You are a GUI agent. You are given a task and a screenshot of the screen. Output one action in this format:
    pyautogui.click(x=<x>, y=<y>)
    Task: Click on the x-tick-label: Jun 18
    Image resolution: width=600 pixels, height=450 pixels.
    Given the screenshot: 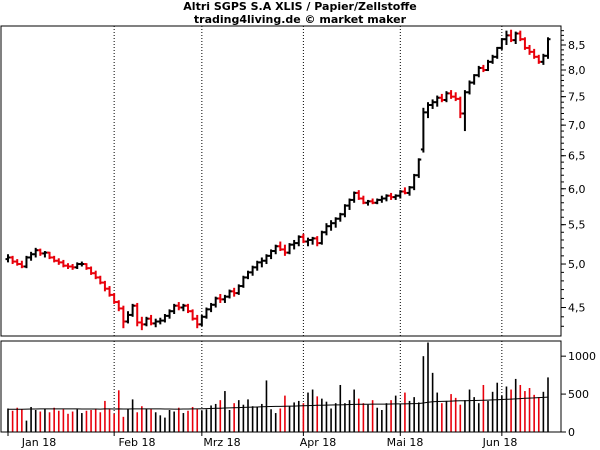 What is the action you would take?
    pyautogui.click(x=500, y=442)
    